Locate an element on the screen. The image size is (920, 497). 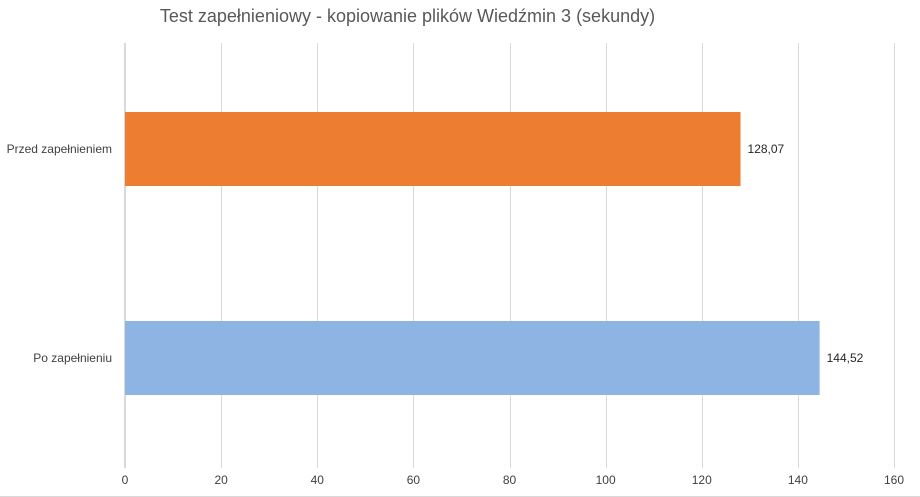
x-tick-label: 80 is located at coordinates (510, 480).